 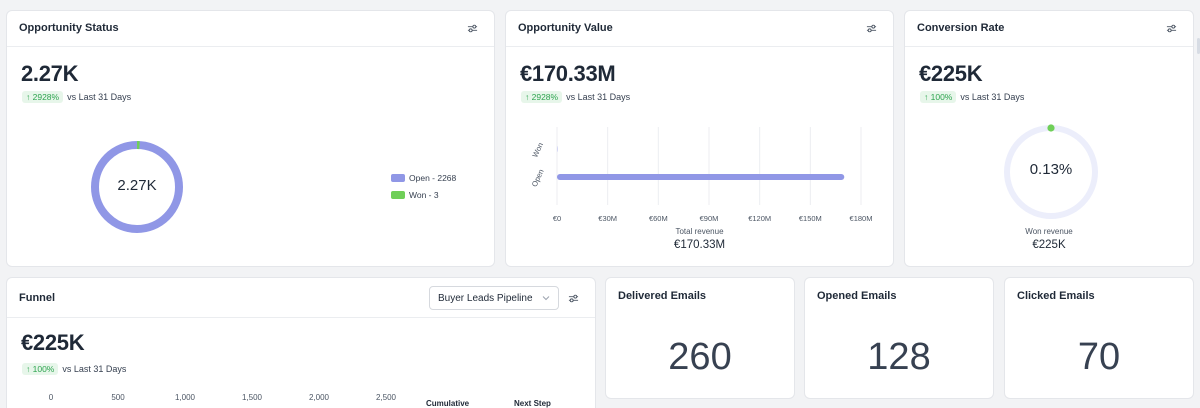 What do you see at coordinates (1099, 357) in the screenshot?
I see `email-count: 70` at bounding box center [1099, 357].